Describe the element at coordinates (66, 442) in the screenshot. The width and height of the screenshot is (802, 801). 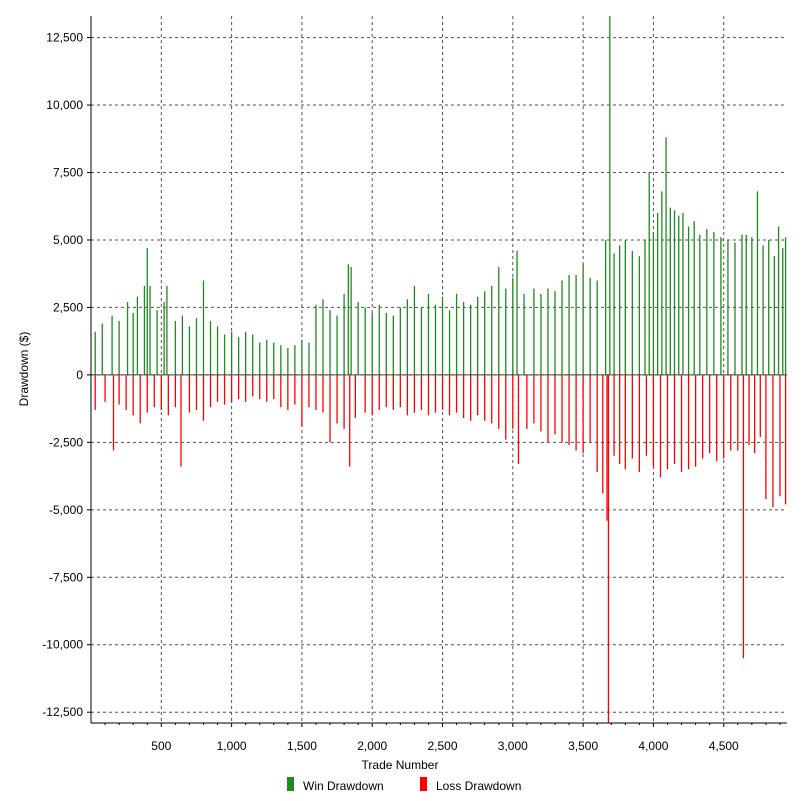
I see `y-tick-label: -2,500` at that location.